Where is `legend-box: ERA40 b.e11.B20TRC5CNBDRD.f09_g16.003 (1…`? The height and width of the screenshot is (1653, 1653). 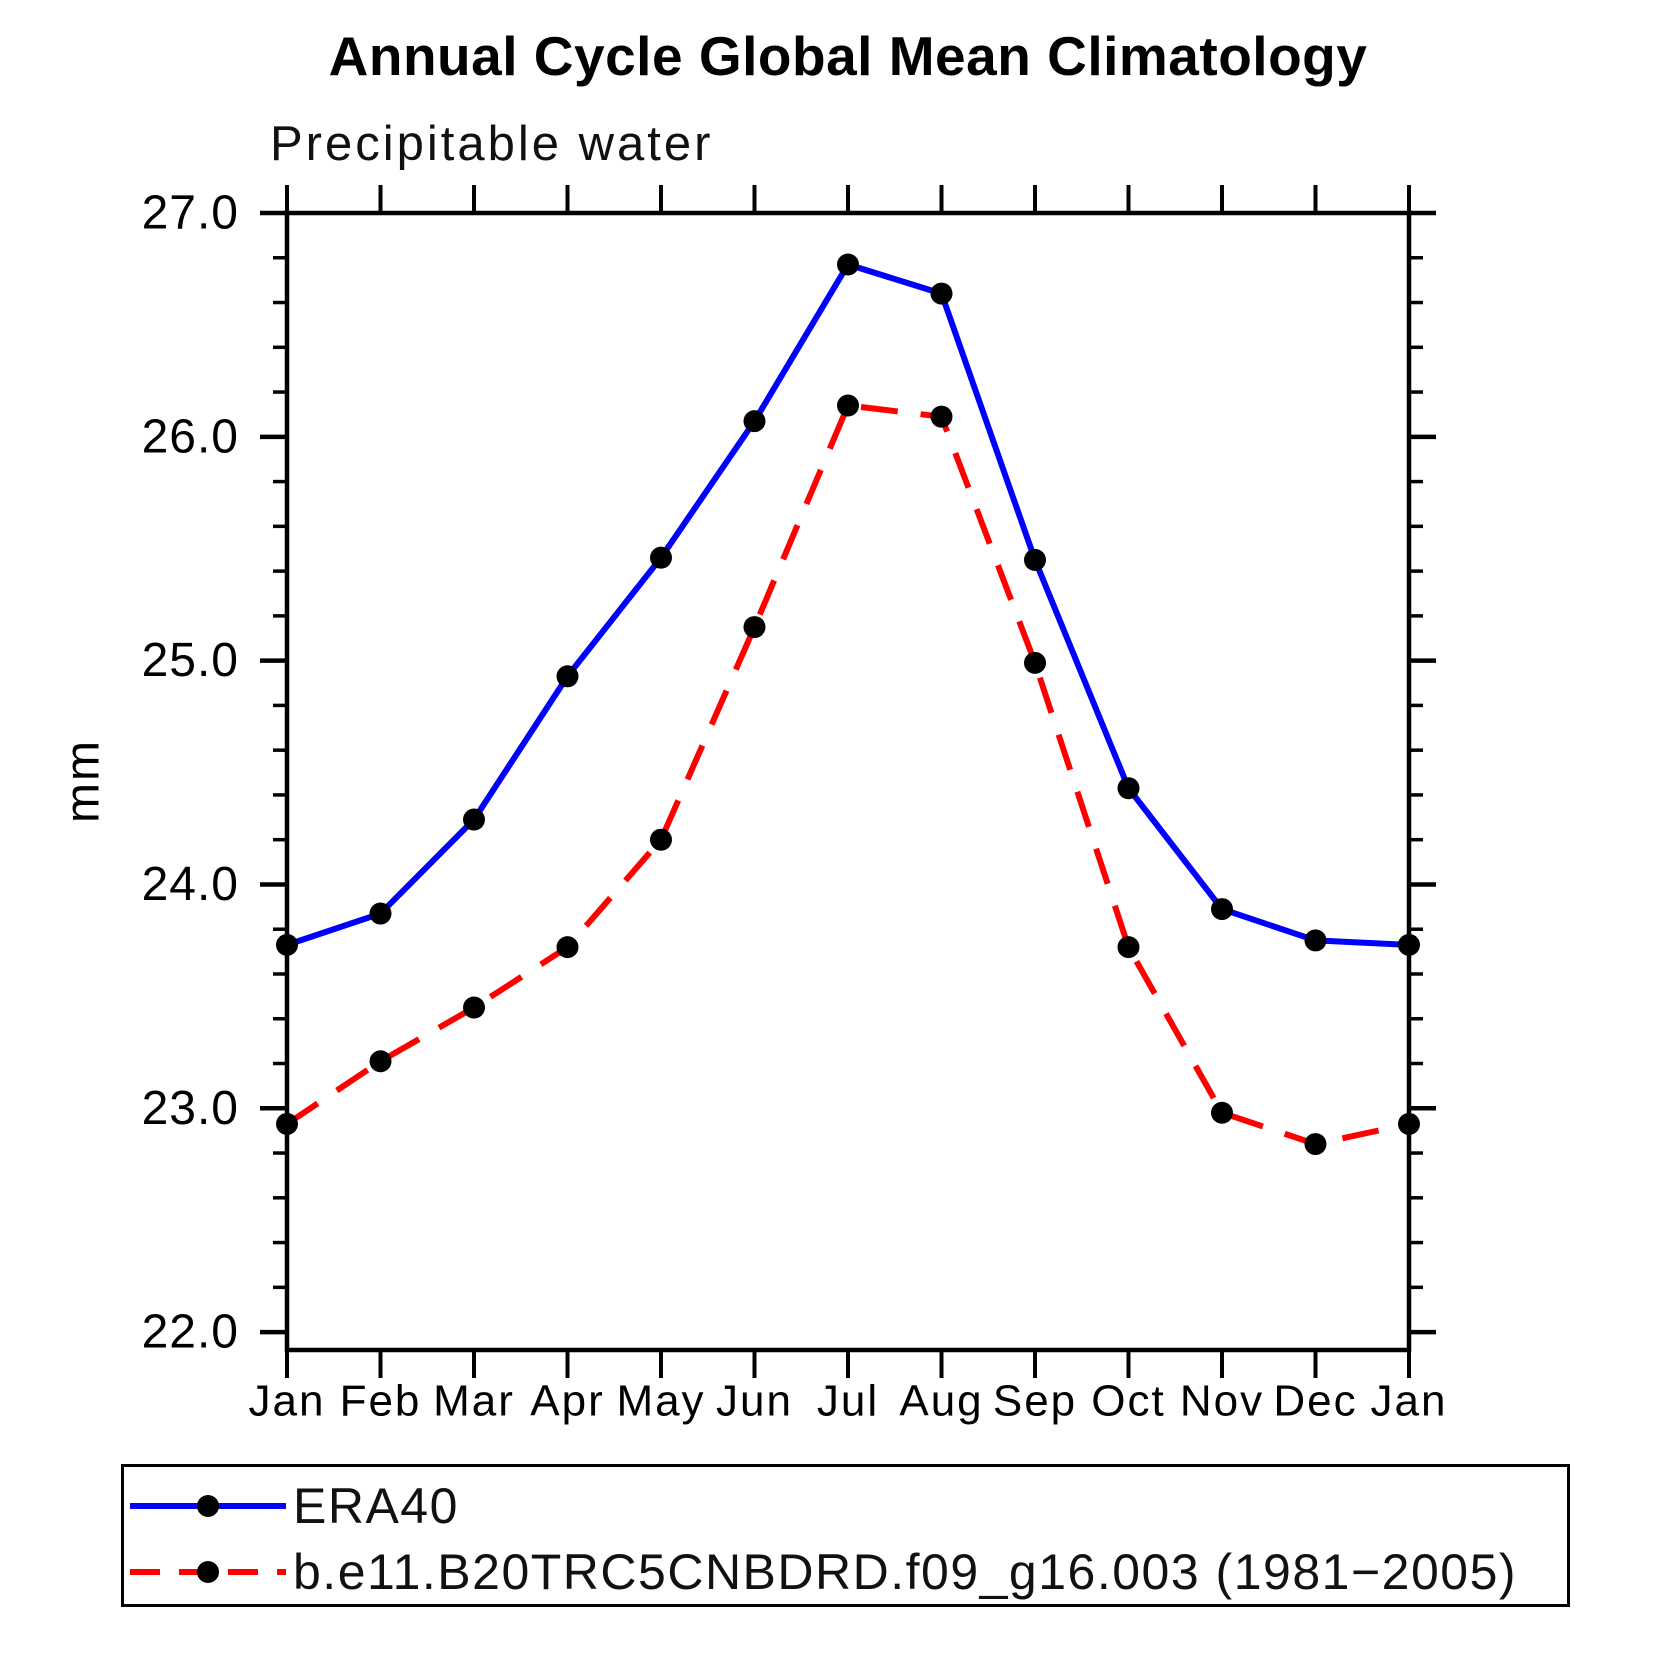
legend-box: ERA40 b.e11.B20TRC5CNBDRD.f09_g16.003 (1… is located at coordinates (845, 1535).